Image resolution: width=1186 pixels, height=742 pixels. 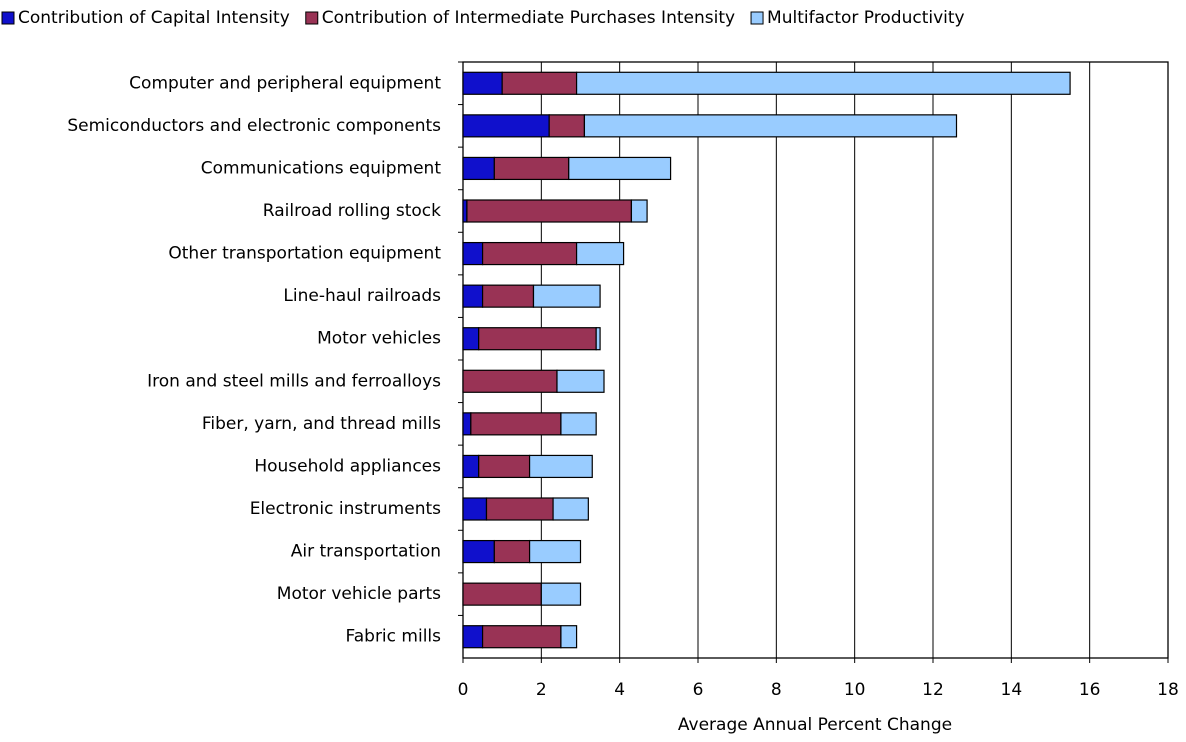 What do you see at coordinates (1168, 690) in the screenshot?
I see `x-tick-label: 18` at bounding box center [1168, 690].